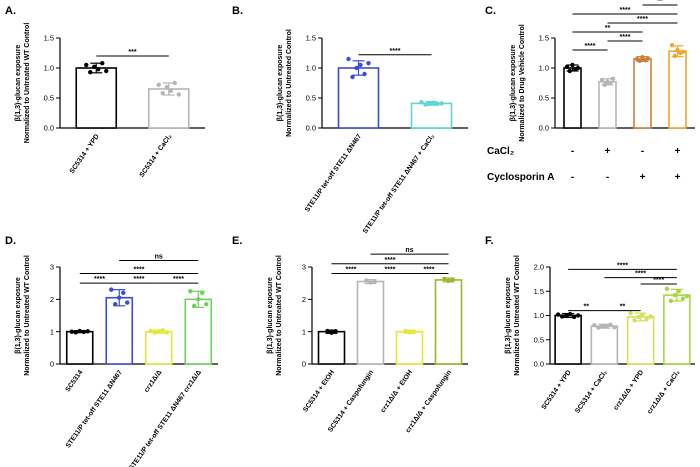  What do you see at coordinates (304, 267) in the screenshot?
I see `y-tick-label: 3` at bounding box center [304, 267].